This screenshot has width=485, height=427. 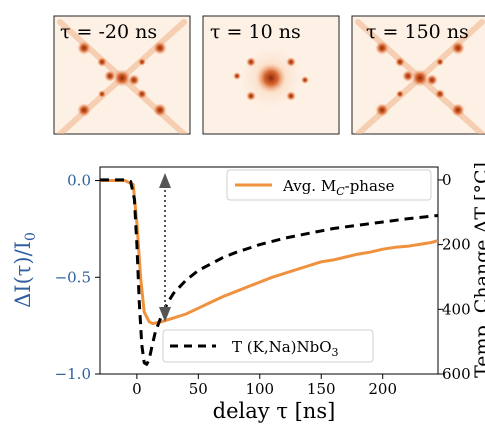 I want to click on change-arrow, so click(x=165, y=247).